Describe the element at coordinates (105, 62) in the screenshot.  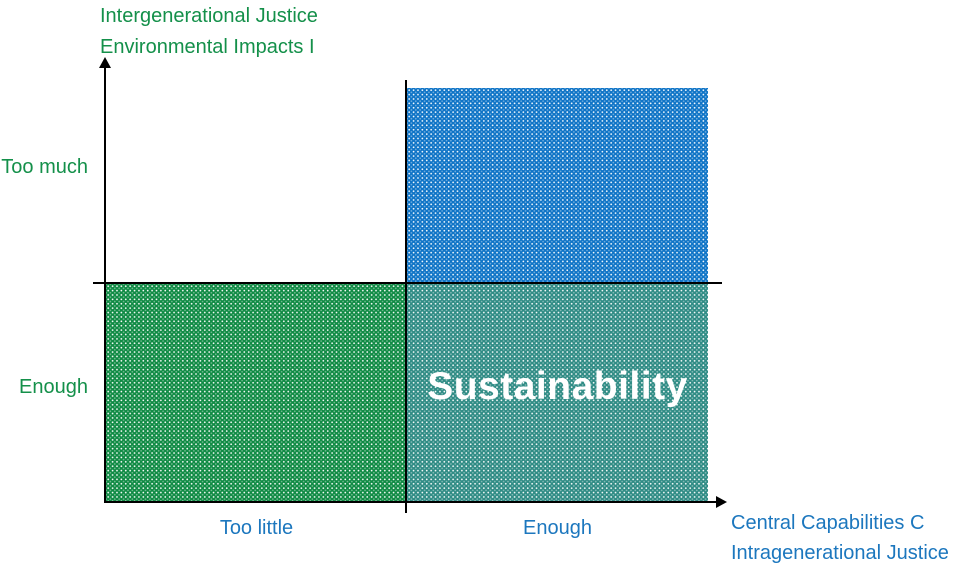
I see `y-axis-arrow-up-icon` at that location.